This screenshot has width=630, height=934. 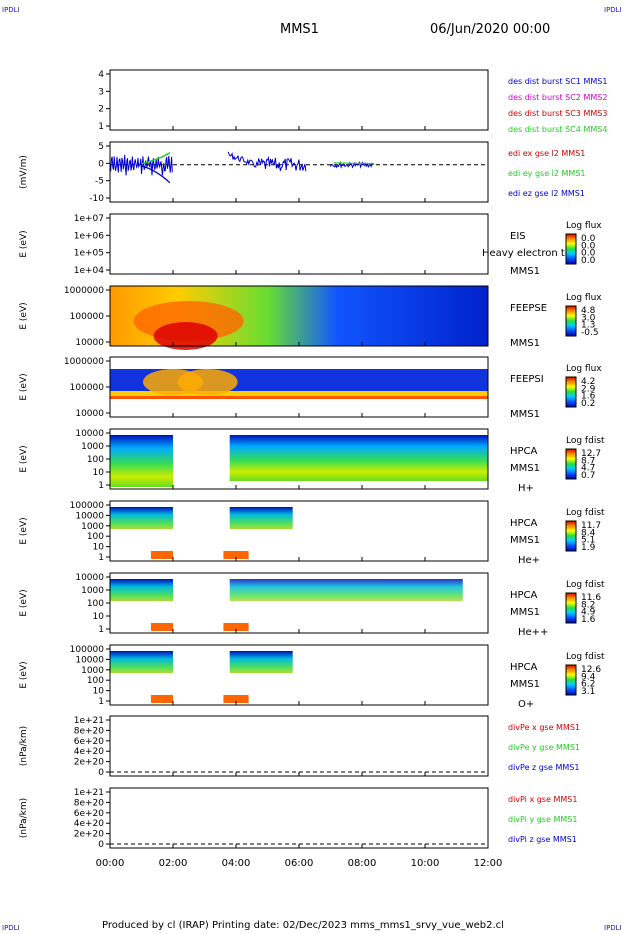 I want to click on y-tick-label: 100000, so click(x=87, y=506).